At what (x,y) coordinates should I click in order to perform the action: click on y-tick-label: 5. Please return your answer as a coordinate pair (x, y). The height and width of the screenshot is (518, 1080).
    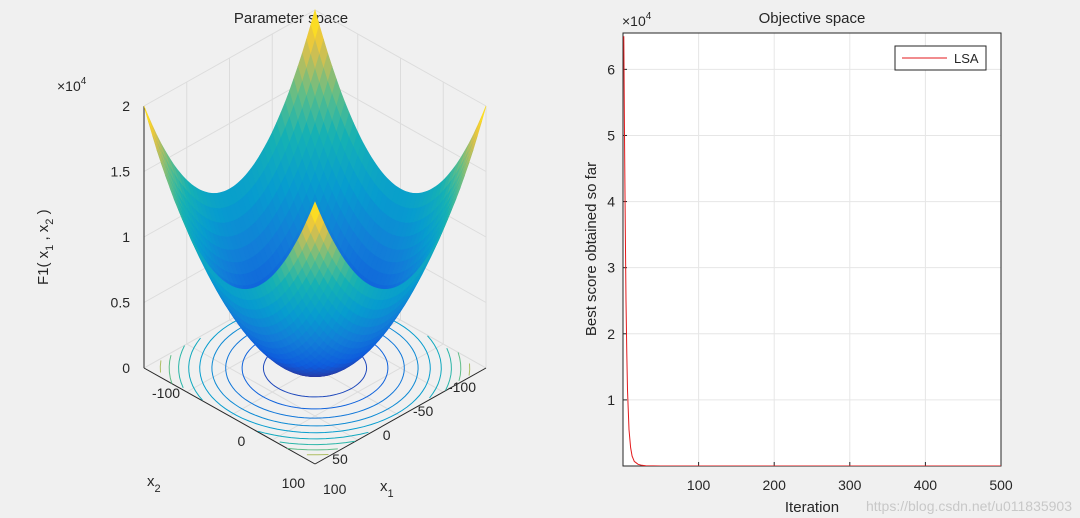
    Looking at the image, I should click on (611, 135).